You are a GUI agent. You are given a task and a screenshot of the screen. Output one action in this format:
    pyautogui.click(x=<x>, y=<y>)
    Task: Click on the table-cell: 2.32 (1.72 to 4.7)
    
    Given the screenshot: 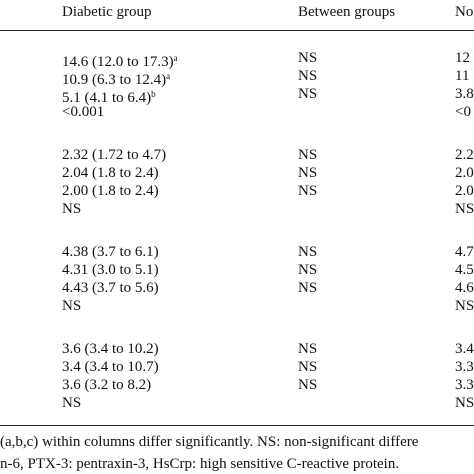 What is the action you would take?
    pyautogui.click(x=114, y=155)
    